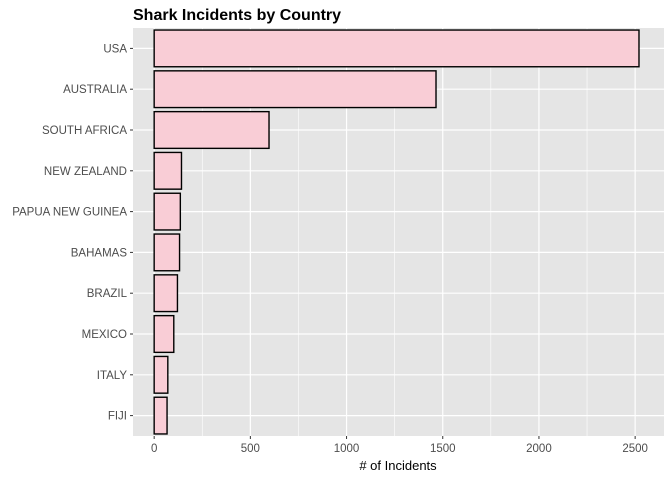  Describe the element at coordinates (237, 15) in the screenshot. I see `chart-title: Shark Incidents by Country` at that location.